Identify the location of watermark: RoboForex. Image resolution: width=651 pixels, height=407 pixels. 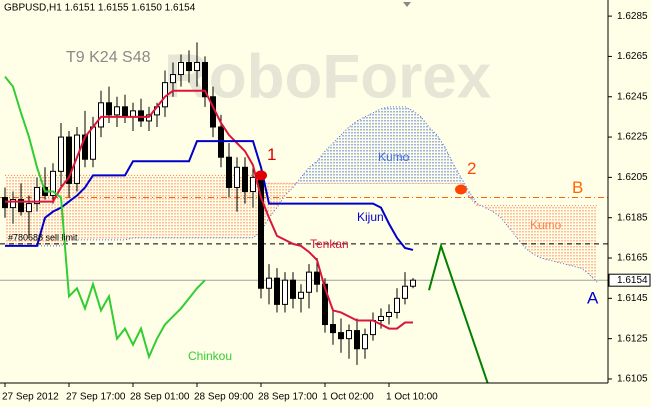
(328, 76).